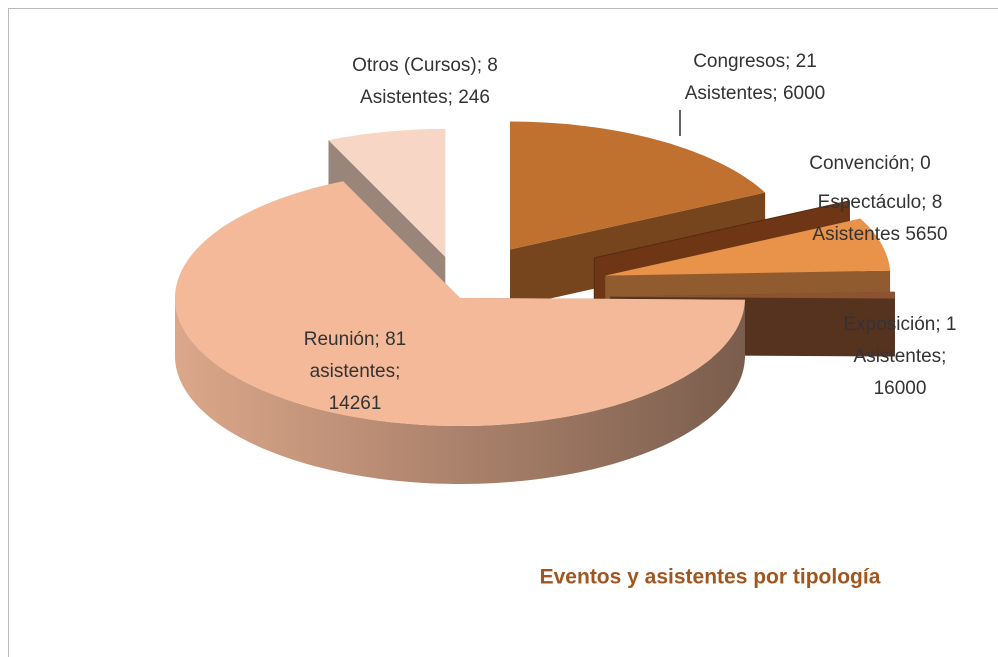 The width and height of the screenshot is (998, 657). I want to click on data-label: Asistentes 5650, so click(879, 234).